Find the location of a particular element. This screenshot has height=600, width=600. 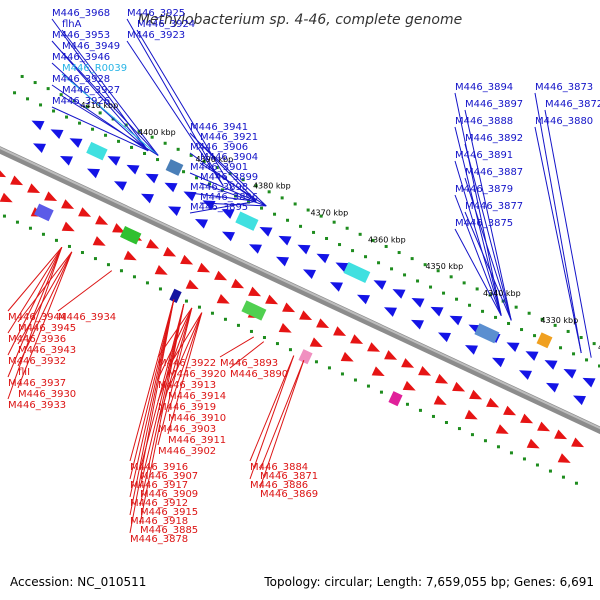

bottom-gene-label: M446_3915 is located at coordinates (169, 512).